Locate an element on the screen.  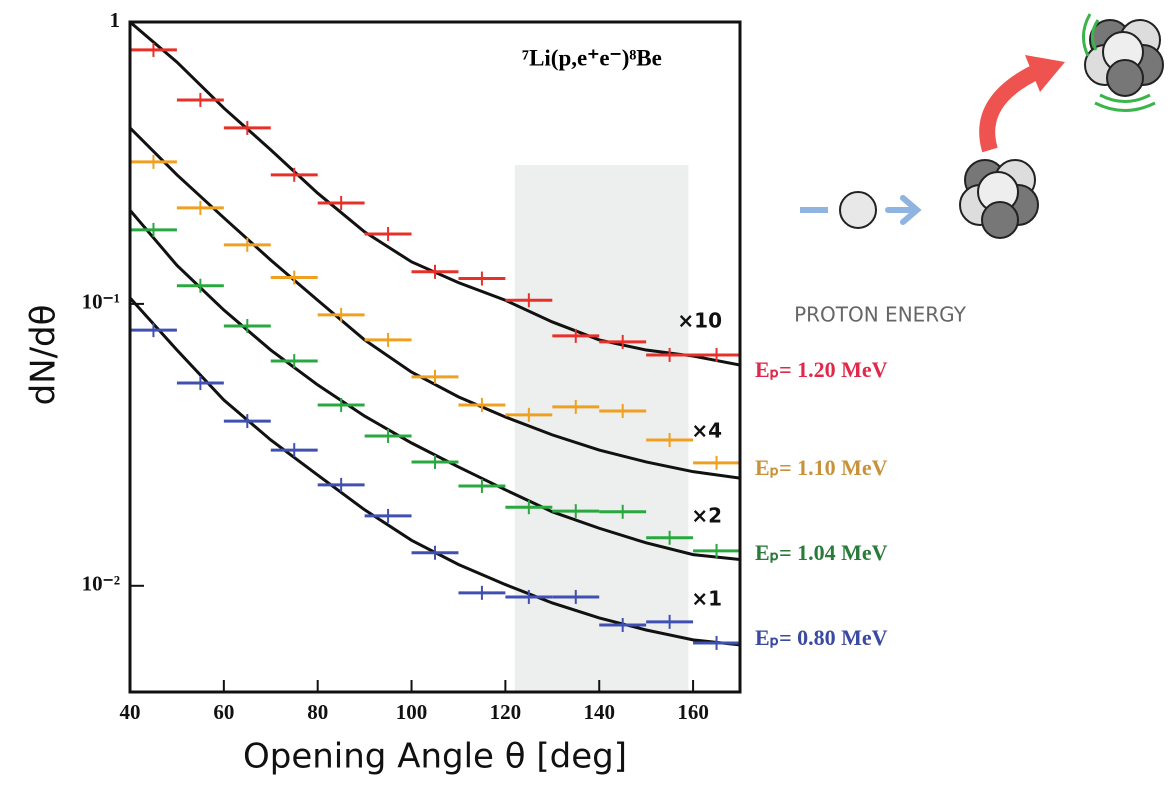
y-tick-label: 1 is located at coordinates (115, 20).